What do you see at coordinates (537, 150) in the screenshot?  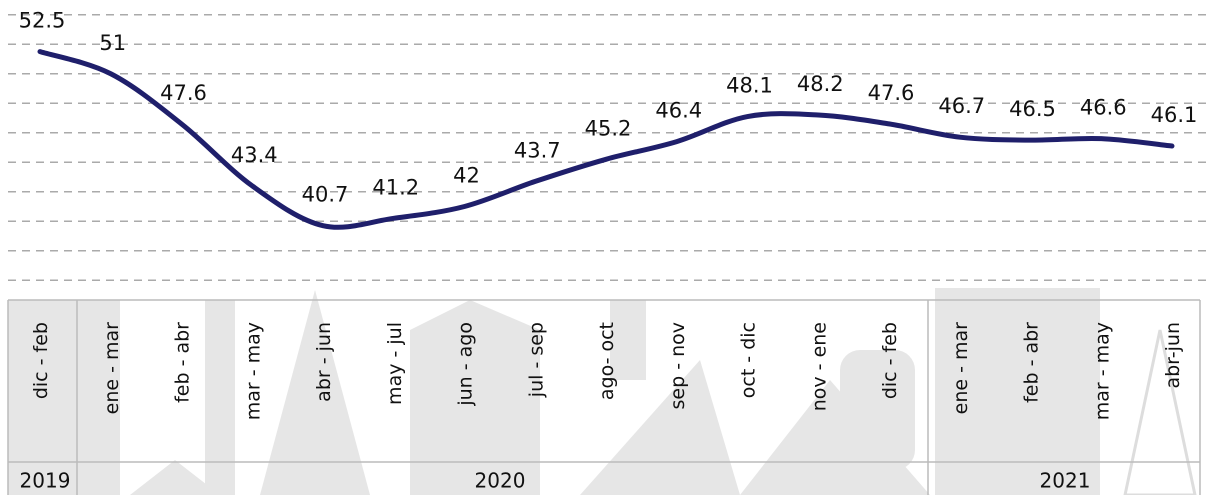 I see `data-label: 43.7` at bounding box center [537, 150].